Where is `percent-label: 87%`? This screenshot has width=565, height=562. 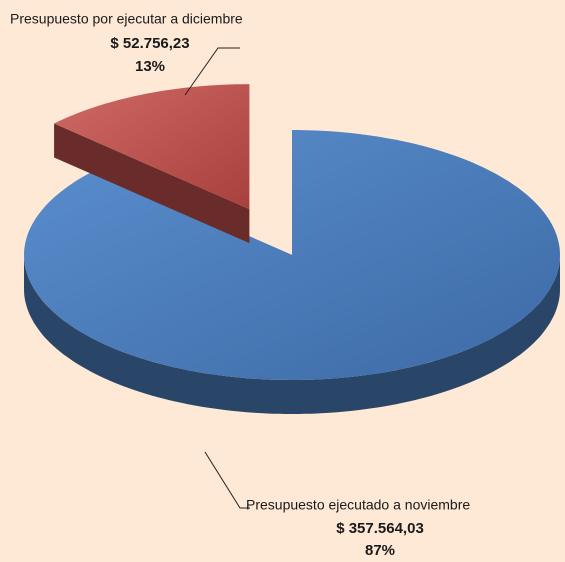
percent-label: 87% is located at coordinates (380, 550).